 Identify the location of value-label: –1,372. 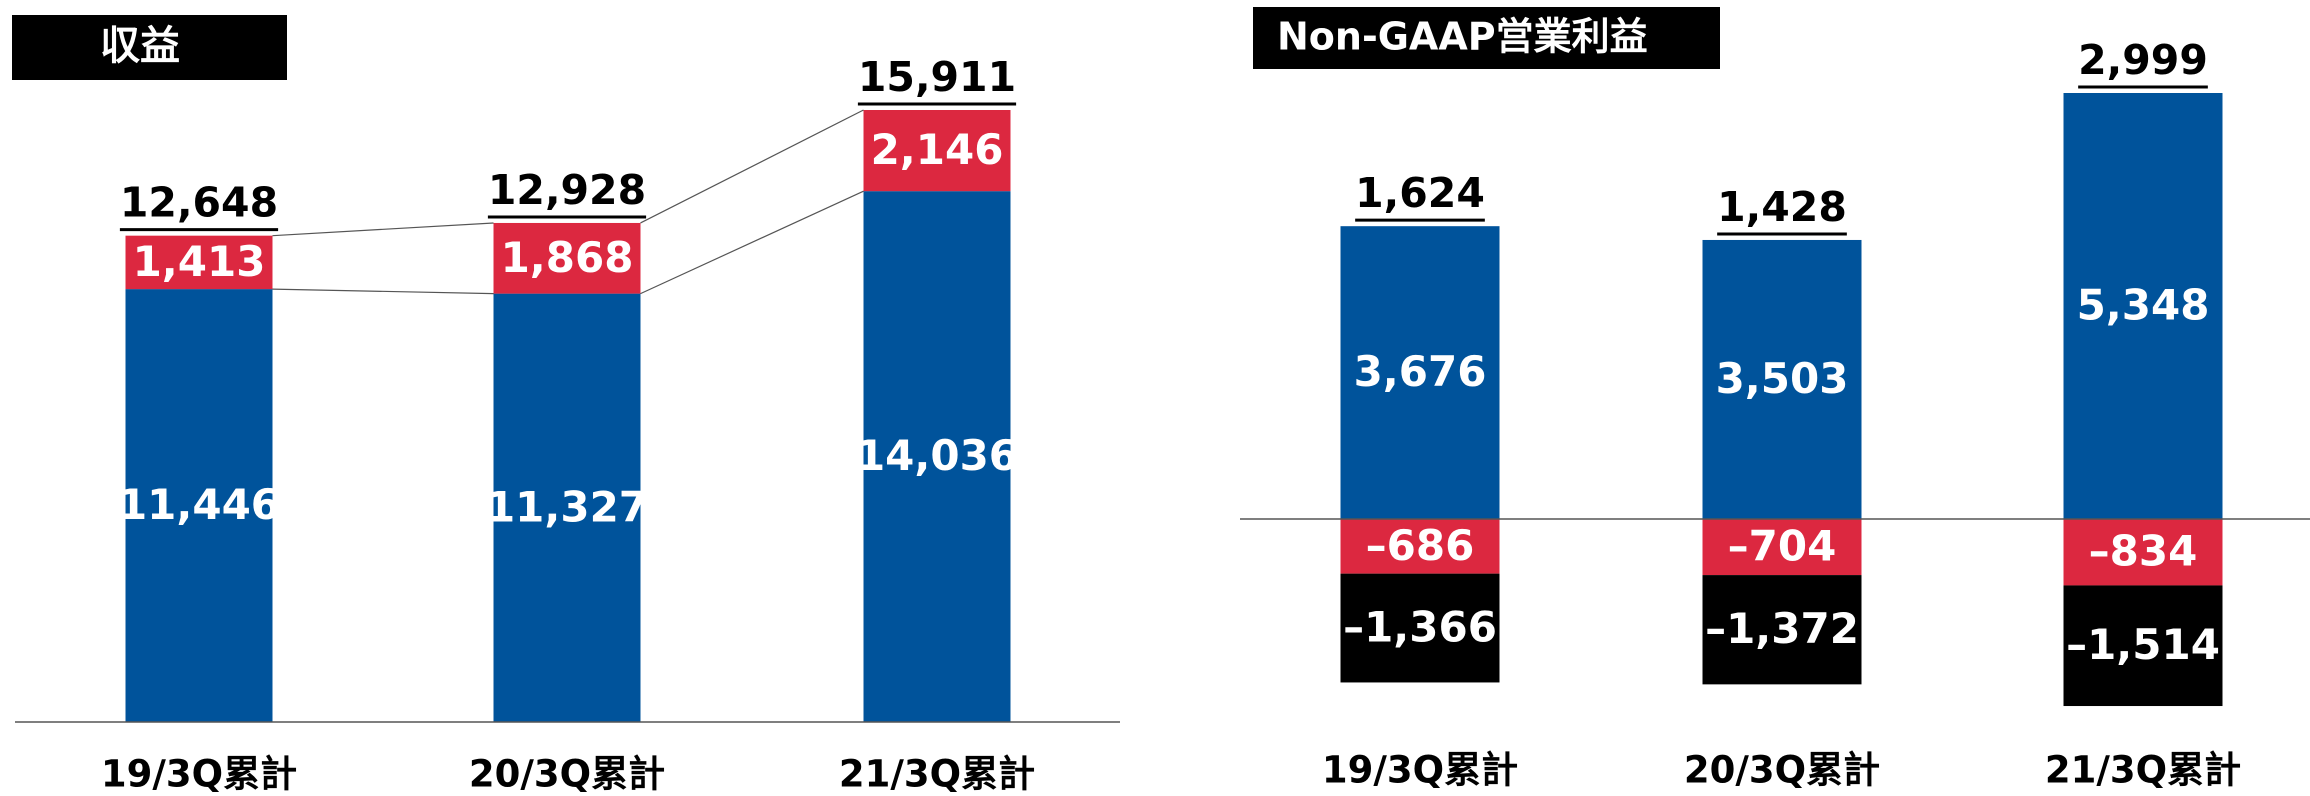
(1782, 628).